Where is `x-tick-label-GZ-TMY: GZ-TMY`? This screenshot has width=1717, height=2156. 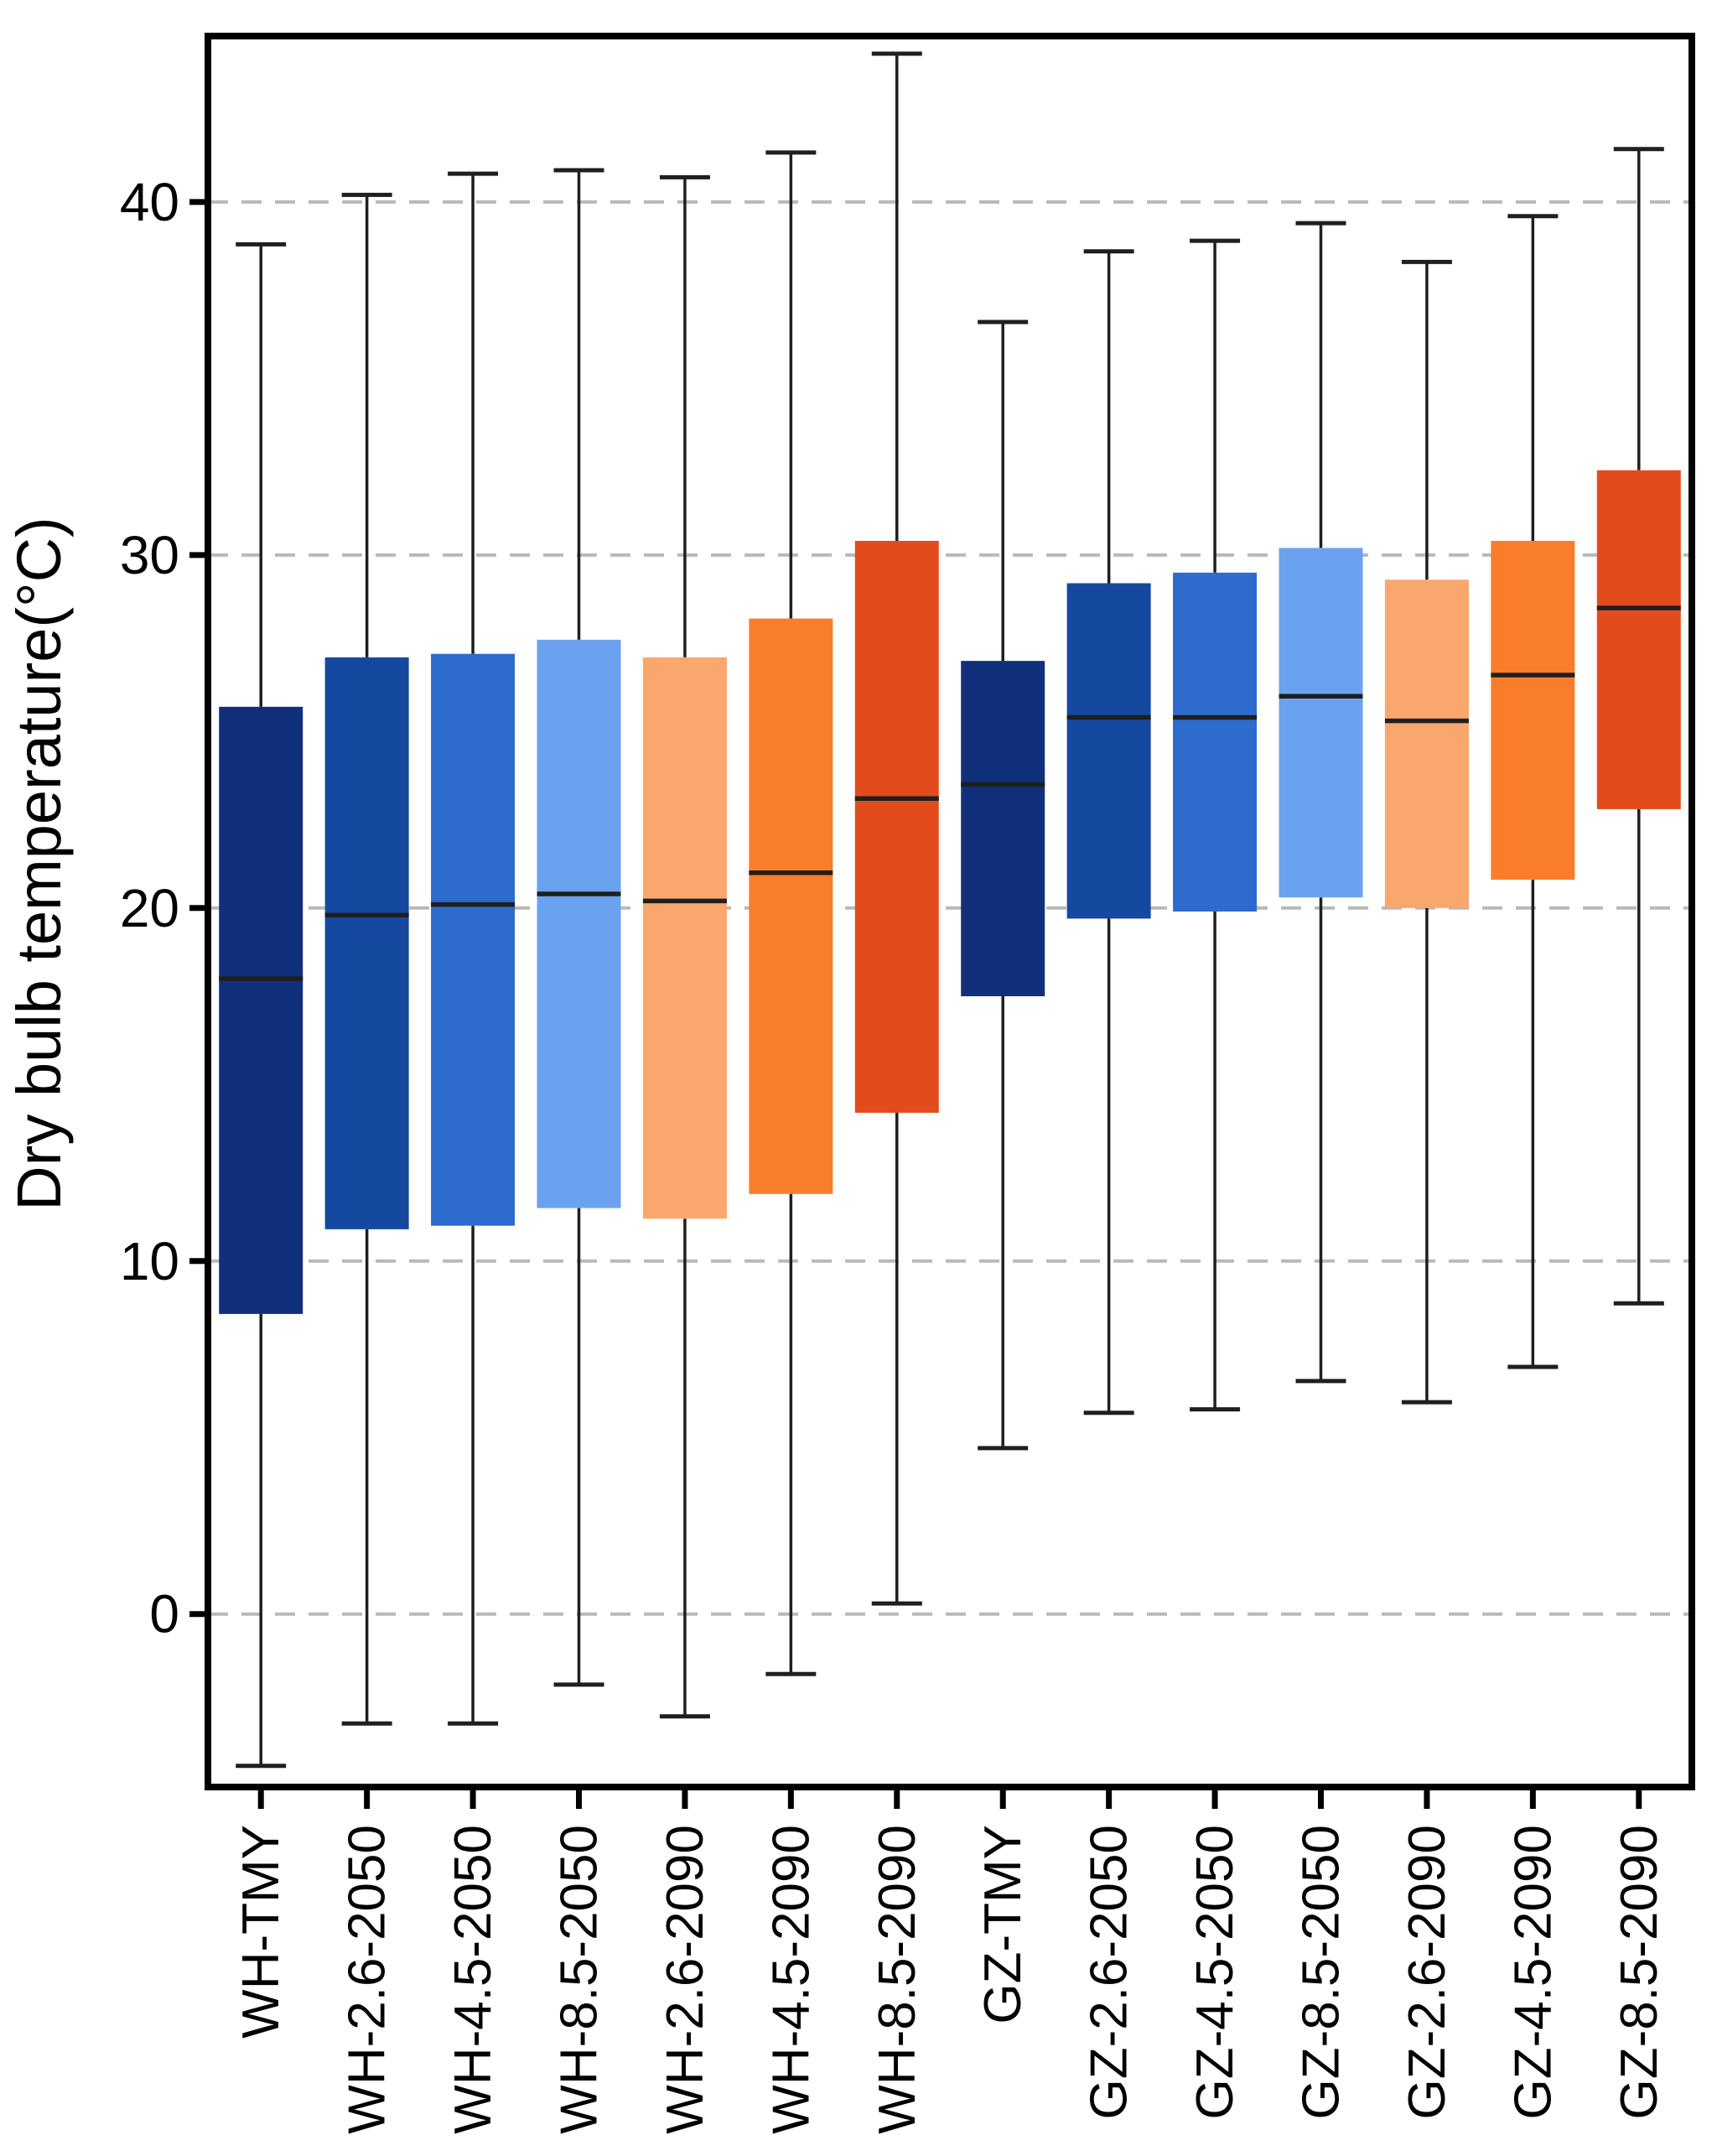 x-tick-label-GZ-TMY: GZ-TMY is located at coordinates (1003, 1924).